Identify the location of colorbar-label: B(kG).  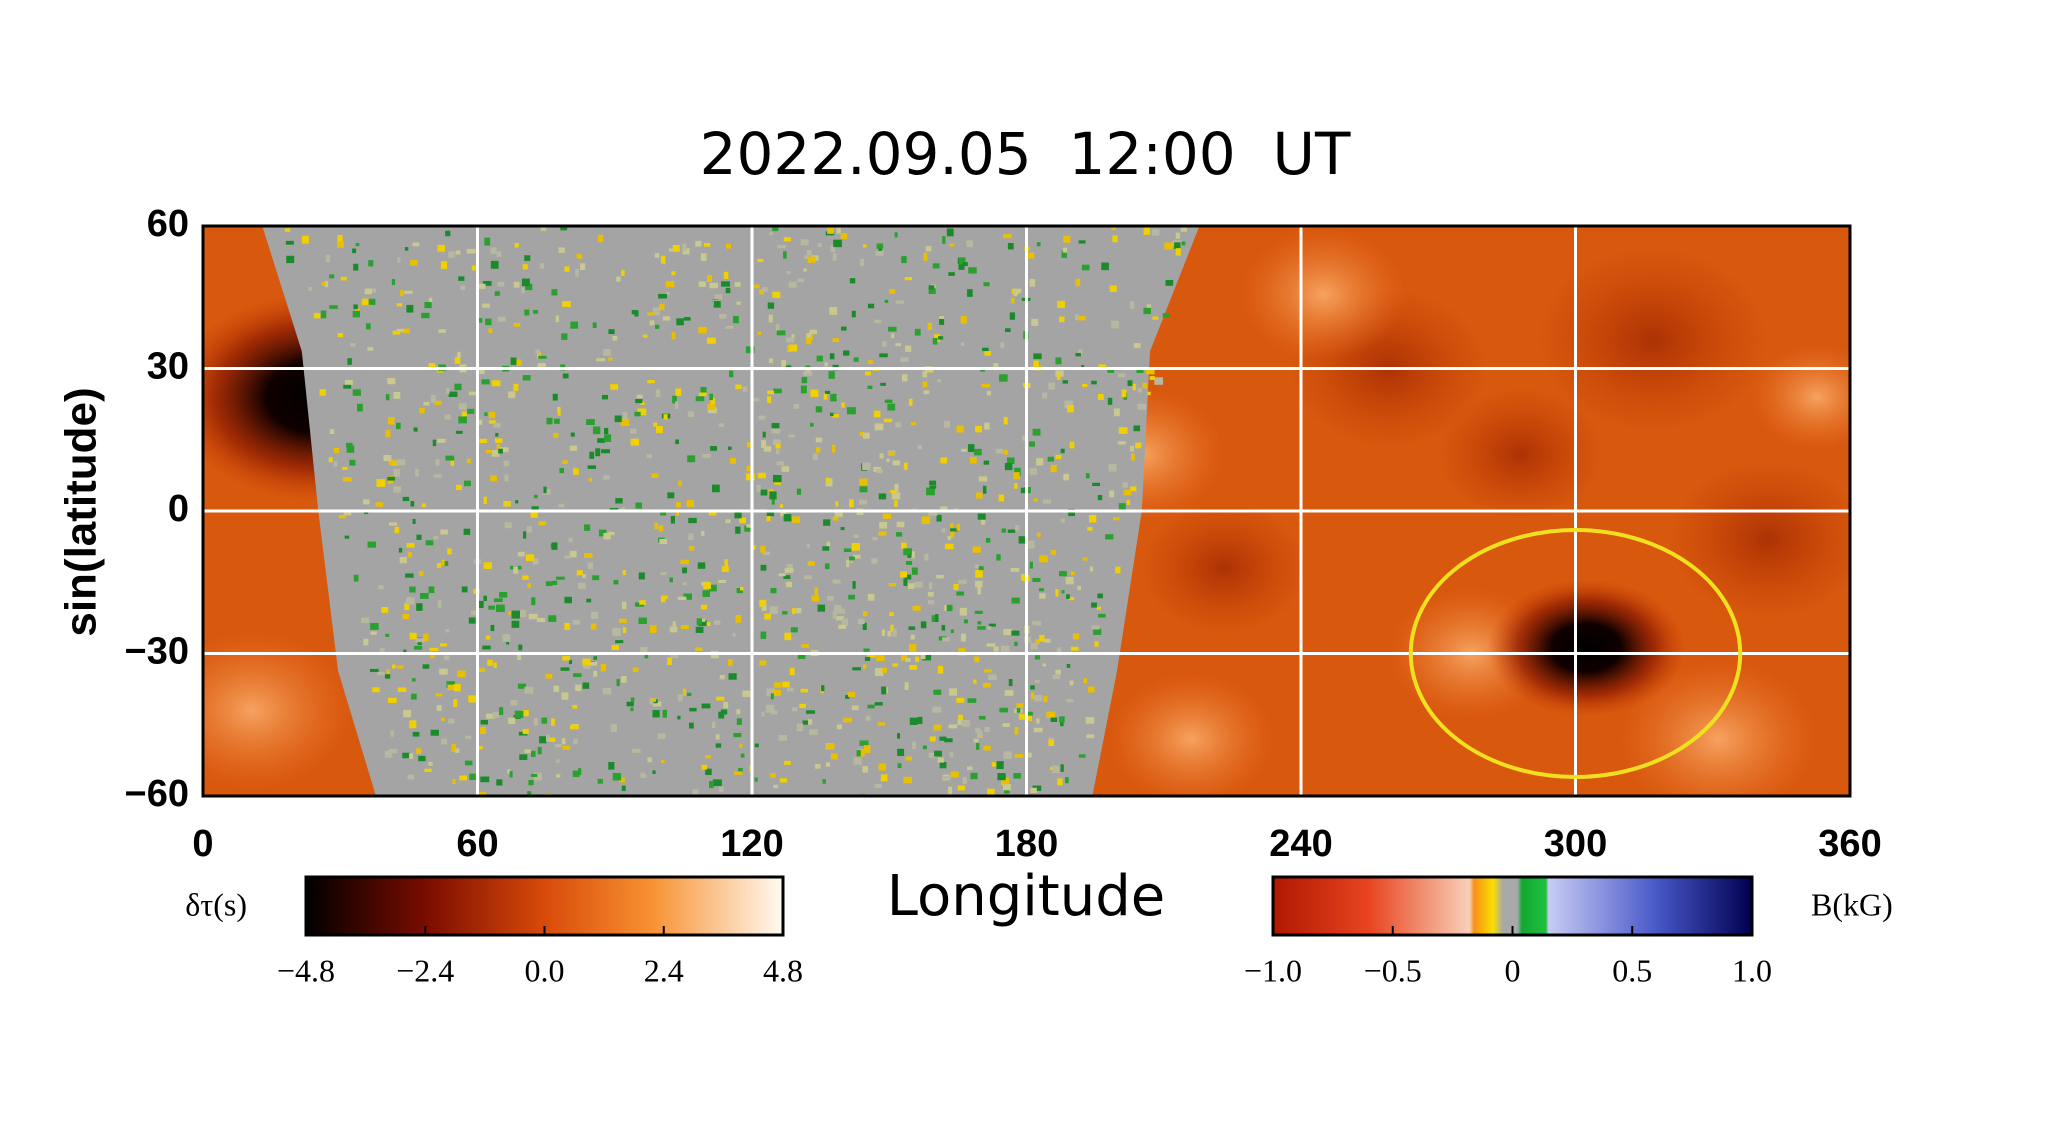
(1852, 904).